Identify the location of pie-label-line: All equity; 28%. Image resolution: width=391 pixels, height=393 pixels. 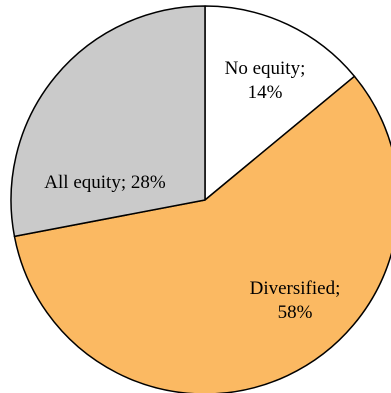
(105, 182).